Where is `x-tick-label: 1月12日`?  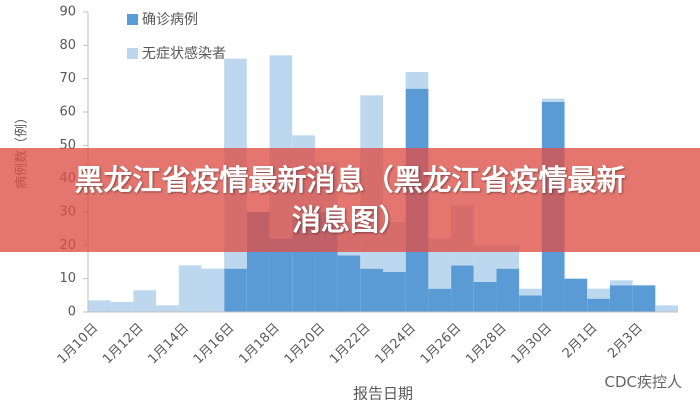 x-tick-label: 1月12日 is located at coordinates (123, 344).